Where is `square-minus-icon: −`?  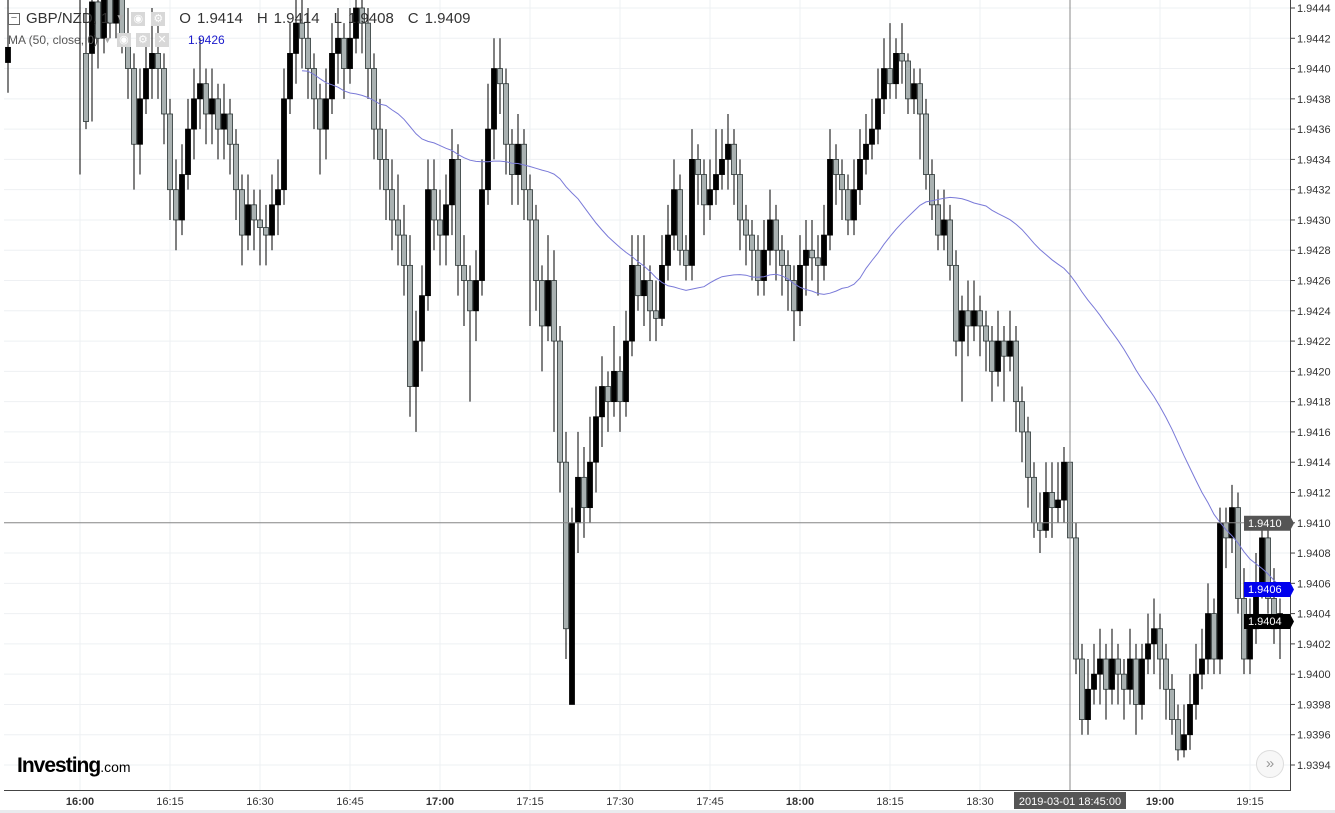
square-minus-icon: − is located at coordinates (14, 18).